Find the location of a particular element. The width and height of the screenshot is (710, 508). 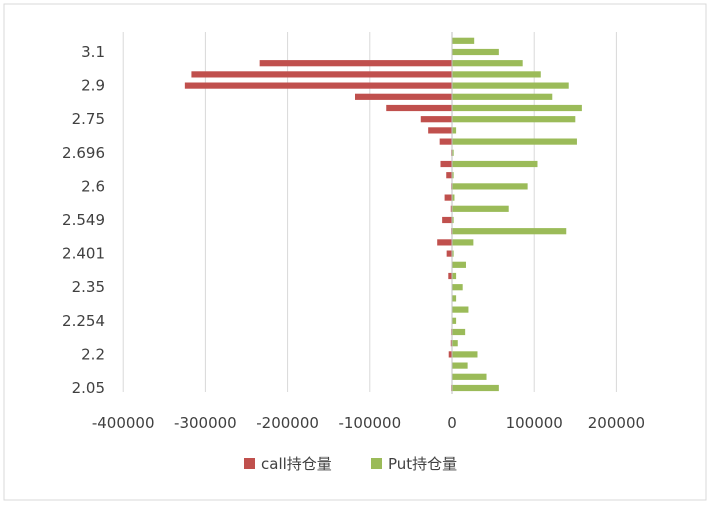

y-tick-label: 2.6 is located at coordinates (93, 186).